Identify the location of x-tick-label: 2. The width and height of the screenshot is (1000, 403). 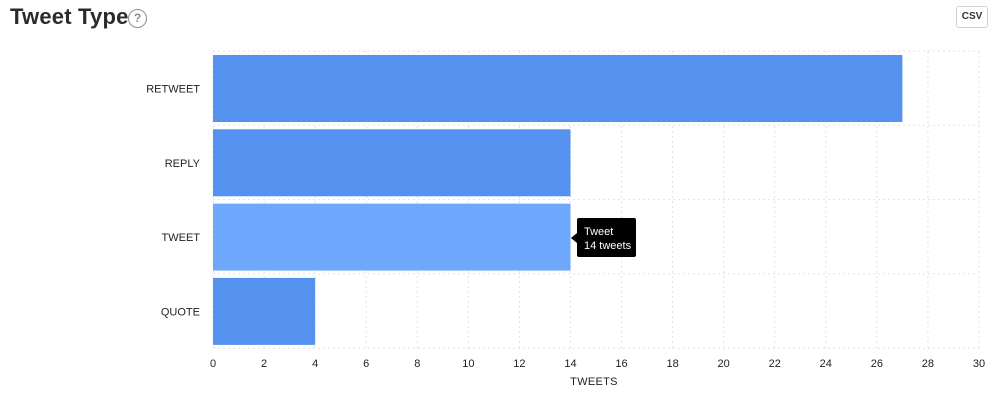
(264, 364).